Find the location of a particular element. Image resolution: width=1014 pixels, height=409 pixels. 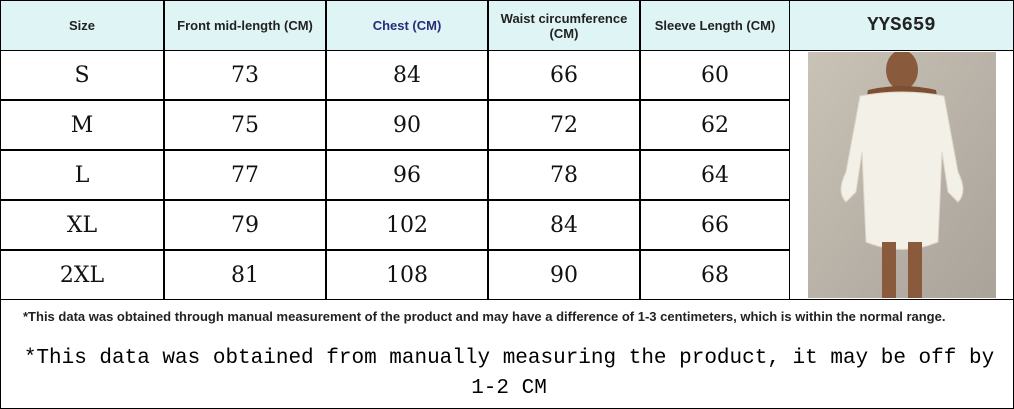

table-cell: M is located at coordinates (82, 125).